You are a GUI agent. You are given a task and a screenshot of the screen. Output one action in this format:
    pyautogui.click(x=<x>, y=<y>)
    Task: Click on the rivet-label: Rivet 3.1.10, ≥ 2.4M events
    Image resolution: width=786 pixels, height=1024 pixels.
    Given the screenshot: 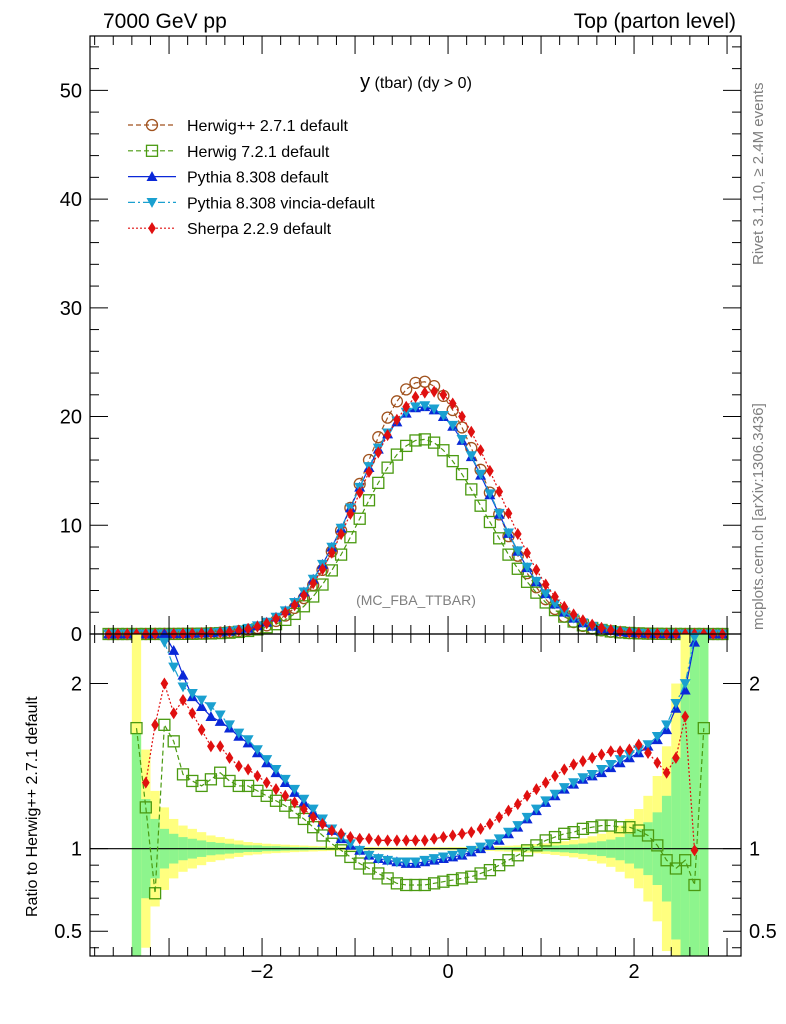 What is the action you would take?
    pyautogui.click(x=758, y=174)
    